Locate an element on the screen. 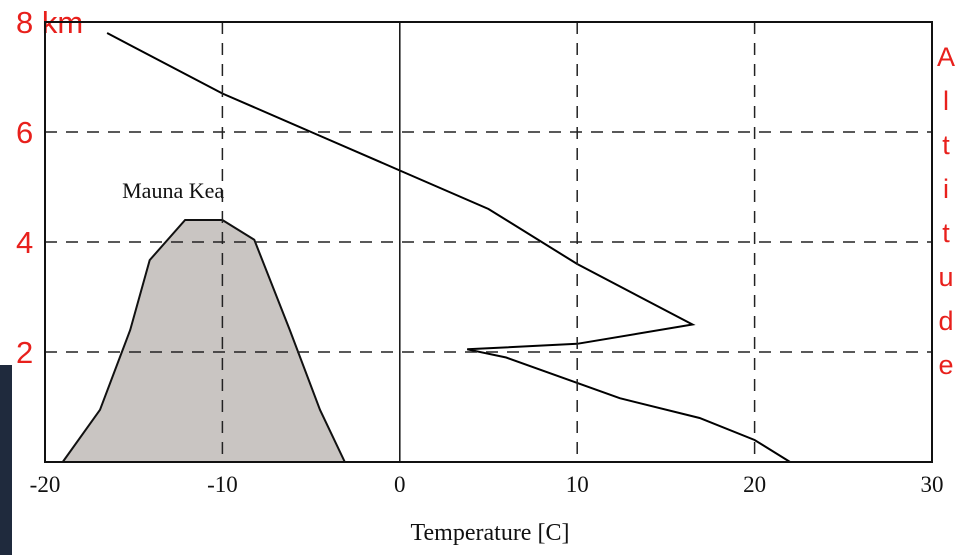 This screenshot has height=555, width=960. y-tick-label: 2 is located at coordinates (24, 352).